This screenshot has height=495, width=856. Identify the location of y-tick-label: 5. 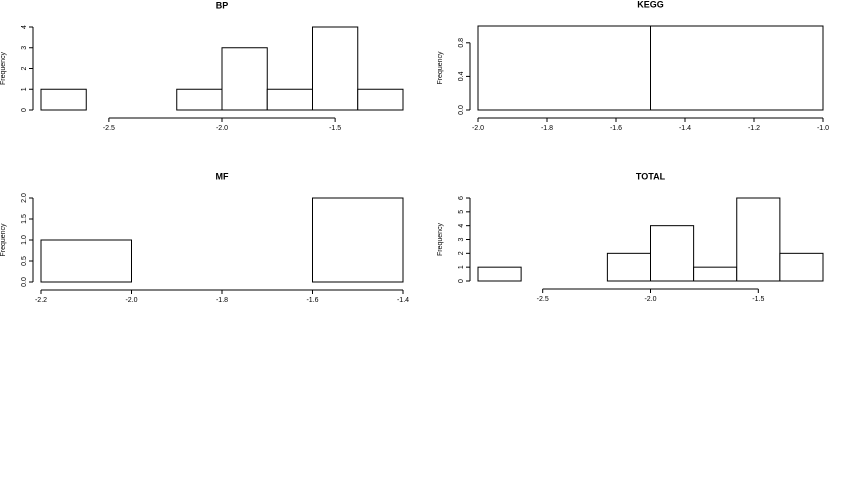
(461, 212).